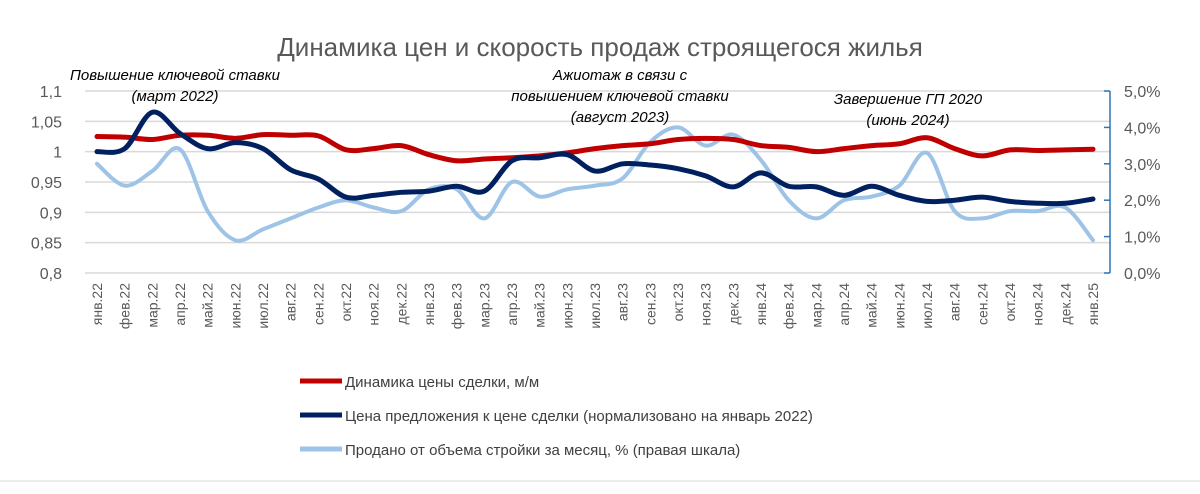 The height and width of the screenshot is (494, 1200). What do you see at coordinates (208, 305) in the screenshot?
I see `x-tick: май.22` at bounding box center [208, 305].